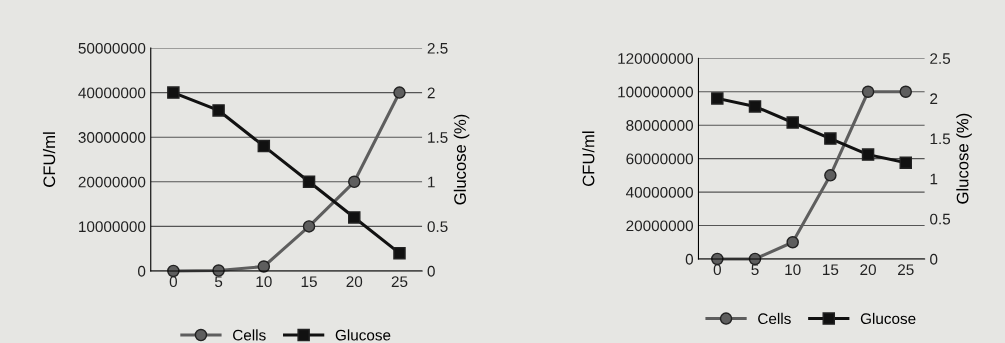 This screenshot has width=1005, height=343. I want to click on y-tick-label: 0, so click(689, 259).